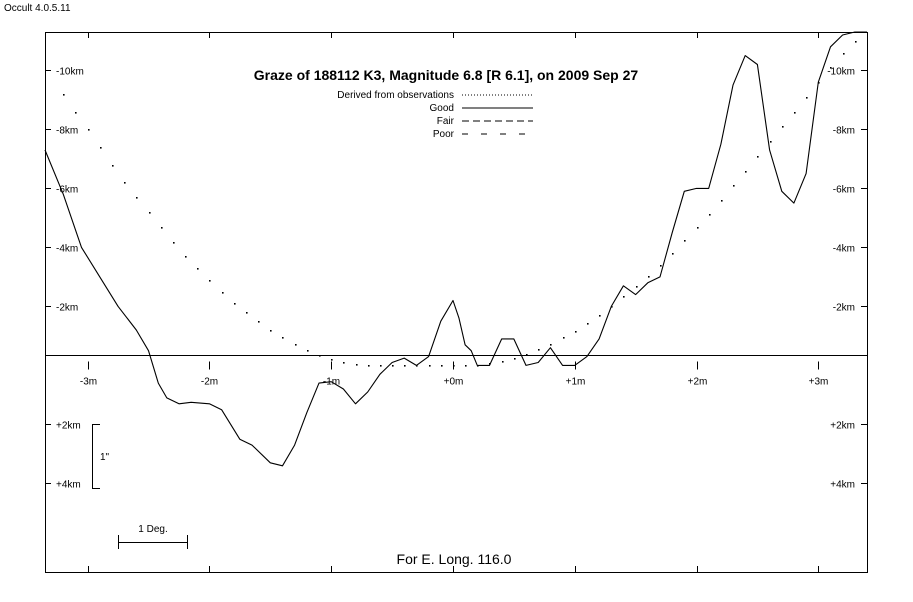 This screenshot has width=913, height=602. What do you see at coordinates (435, 115) in the screenshot?
I see `legend: Derived from observations Good Fair Poor` at bounding box center [435, 115].